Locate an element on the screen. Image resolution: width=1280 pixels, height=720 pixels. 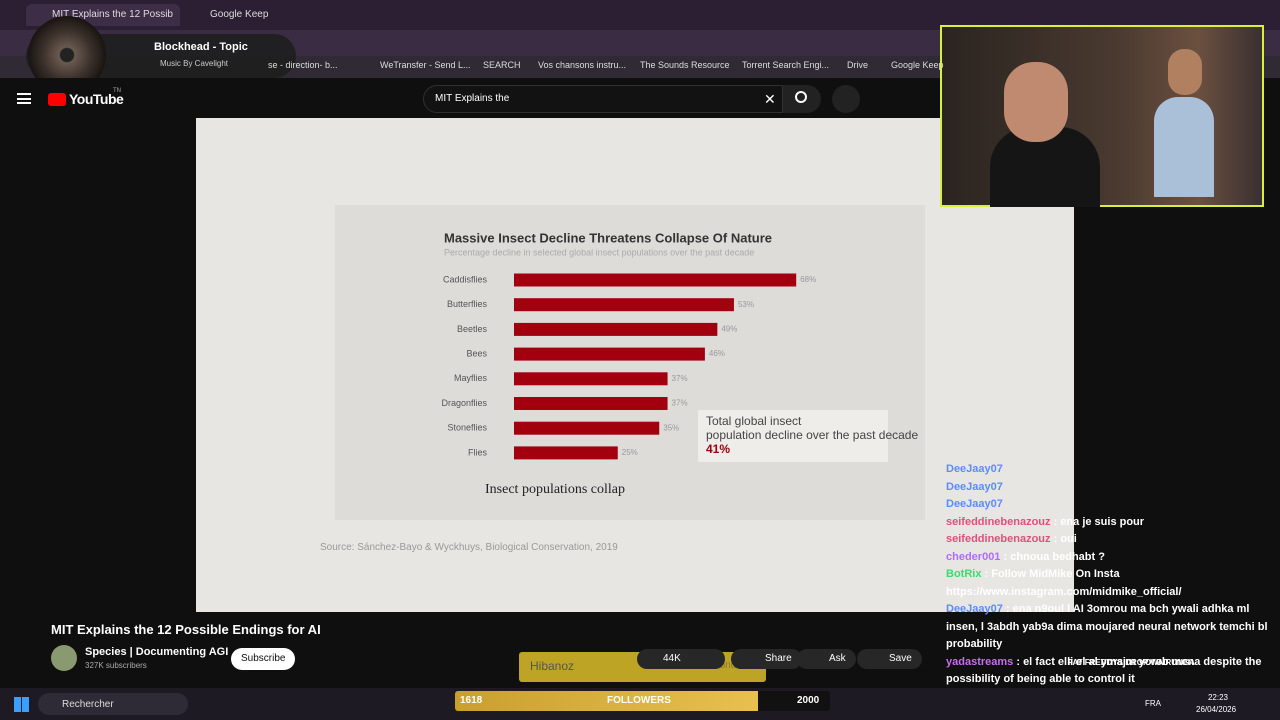
chat-message: seifeddinebenazouz : oui is located at coordinates (1011, 539).